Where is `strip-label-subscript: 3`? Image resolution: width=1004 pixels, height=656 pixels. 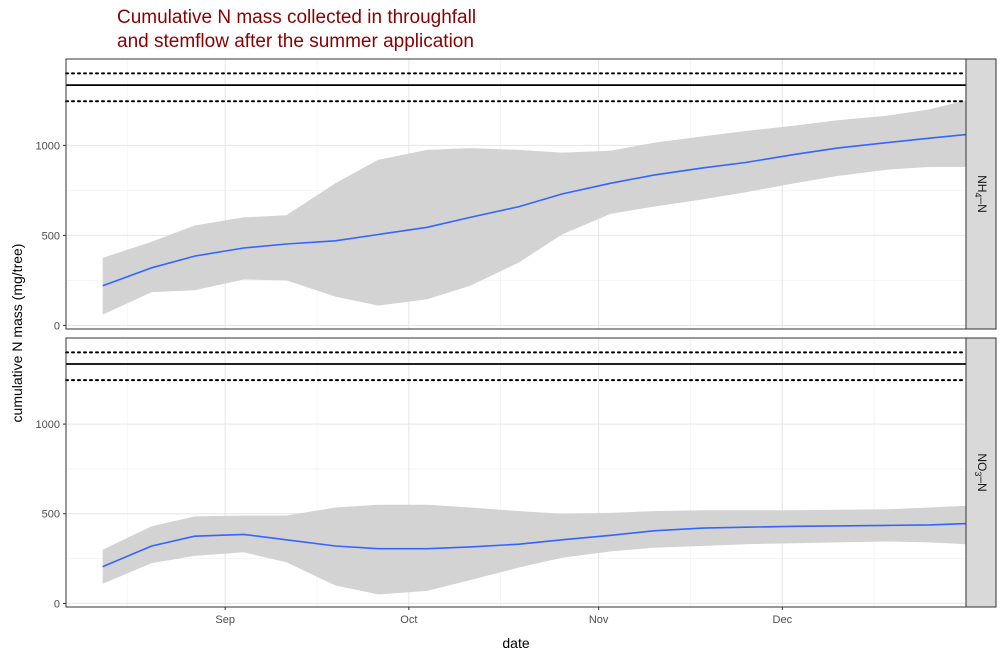 strip-label-subscript: 3 is located at coordinates (978, 473).